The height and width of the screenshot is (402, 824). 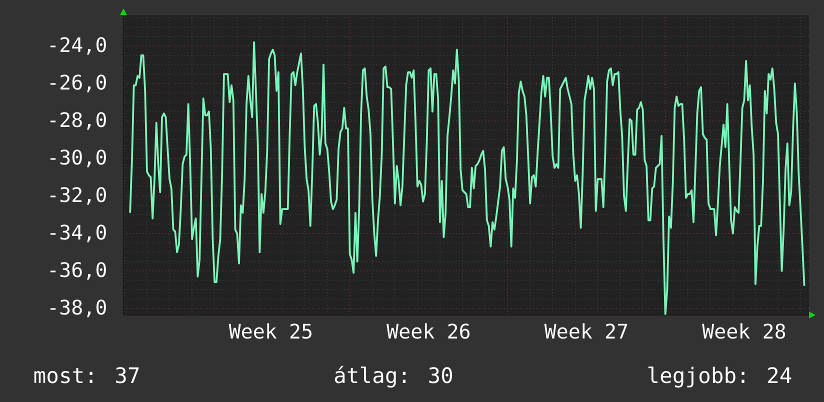 I want to click on y-tick-label: -28,0, so click(x=78, y=121).